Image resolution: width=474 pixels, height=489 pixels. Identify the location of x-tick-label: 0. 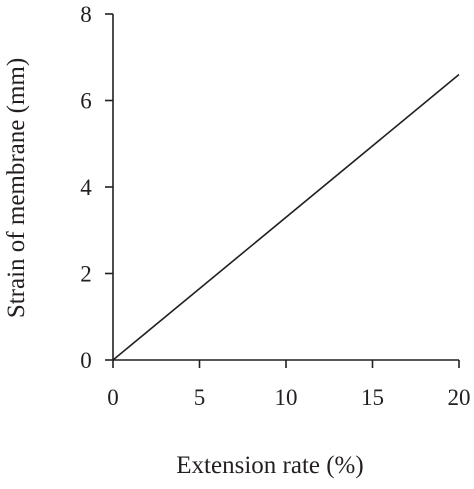
(113, 397).